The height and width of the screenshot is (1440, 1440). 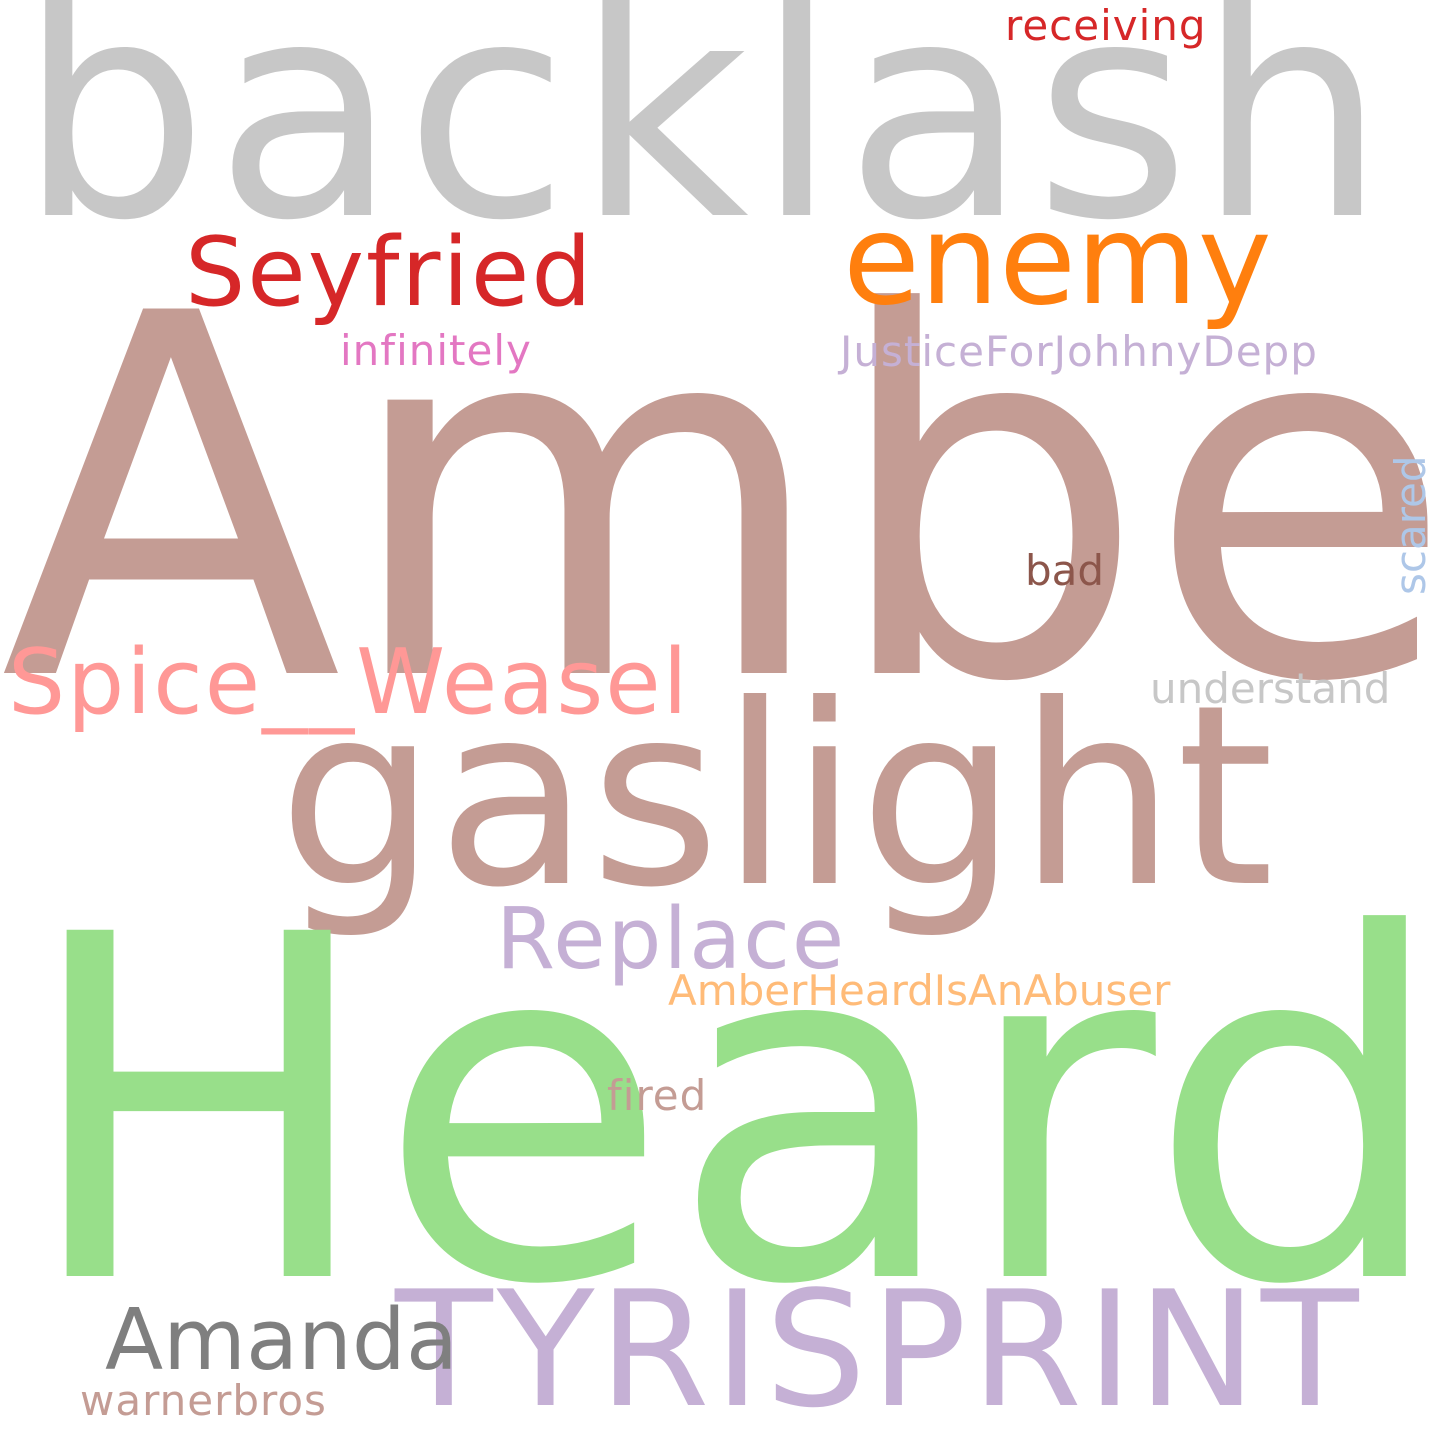 I want to click on word-tyrisprint: TYRISPRINT, so click(x=879, y=1348).